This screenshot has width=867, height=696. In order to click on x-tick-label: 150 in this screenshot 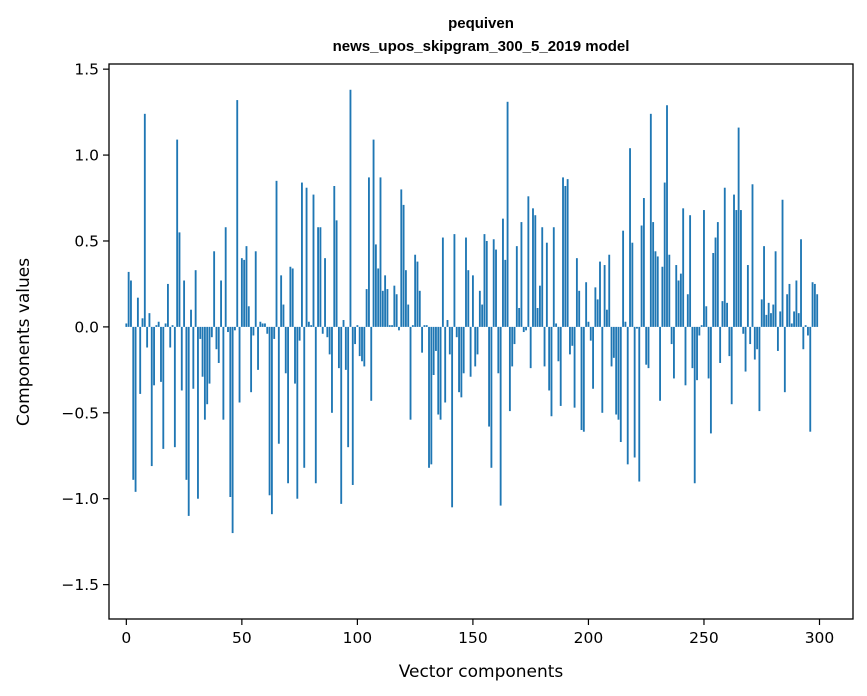, I will do `click(473, 638)`.